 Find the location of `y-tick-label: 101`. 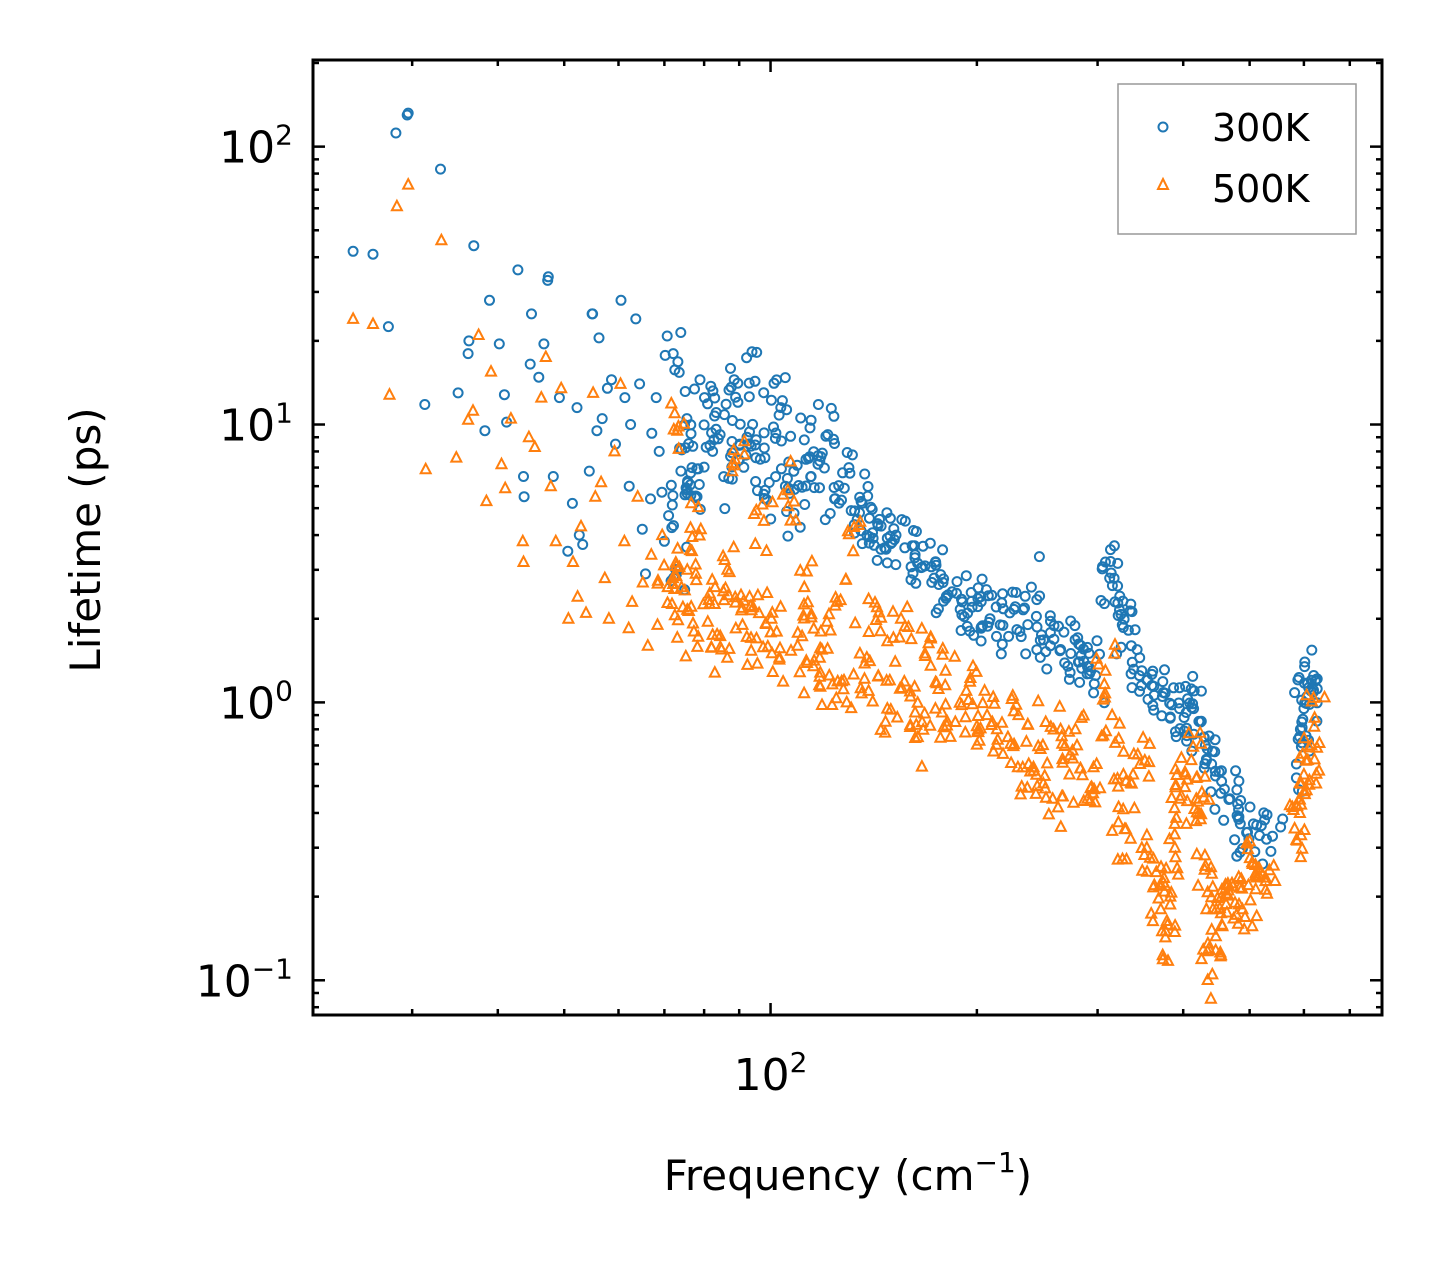

y-tick-label: 101 is located at coordinates (256, 424).